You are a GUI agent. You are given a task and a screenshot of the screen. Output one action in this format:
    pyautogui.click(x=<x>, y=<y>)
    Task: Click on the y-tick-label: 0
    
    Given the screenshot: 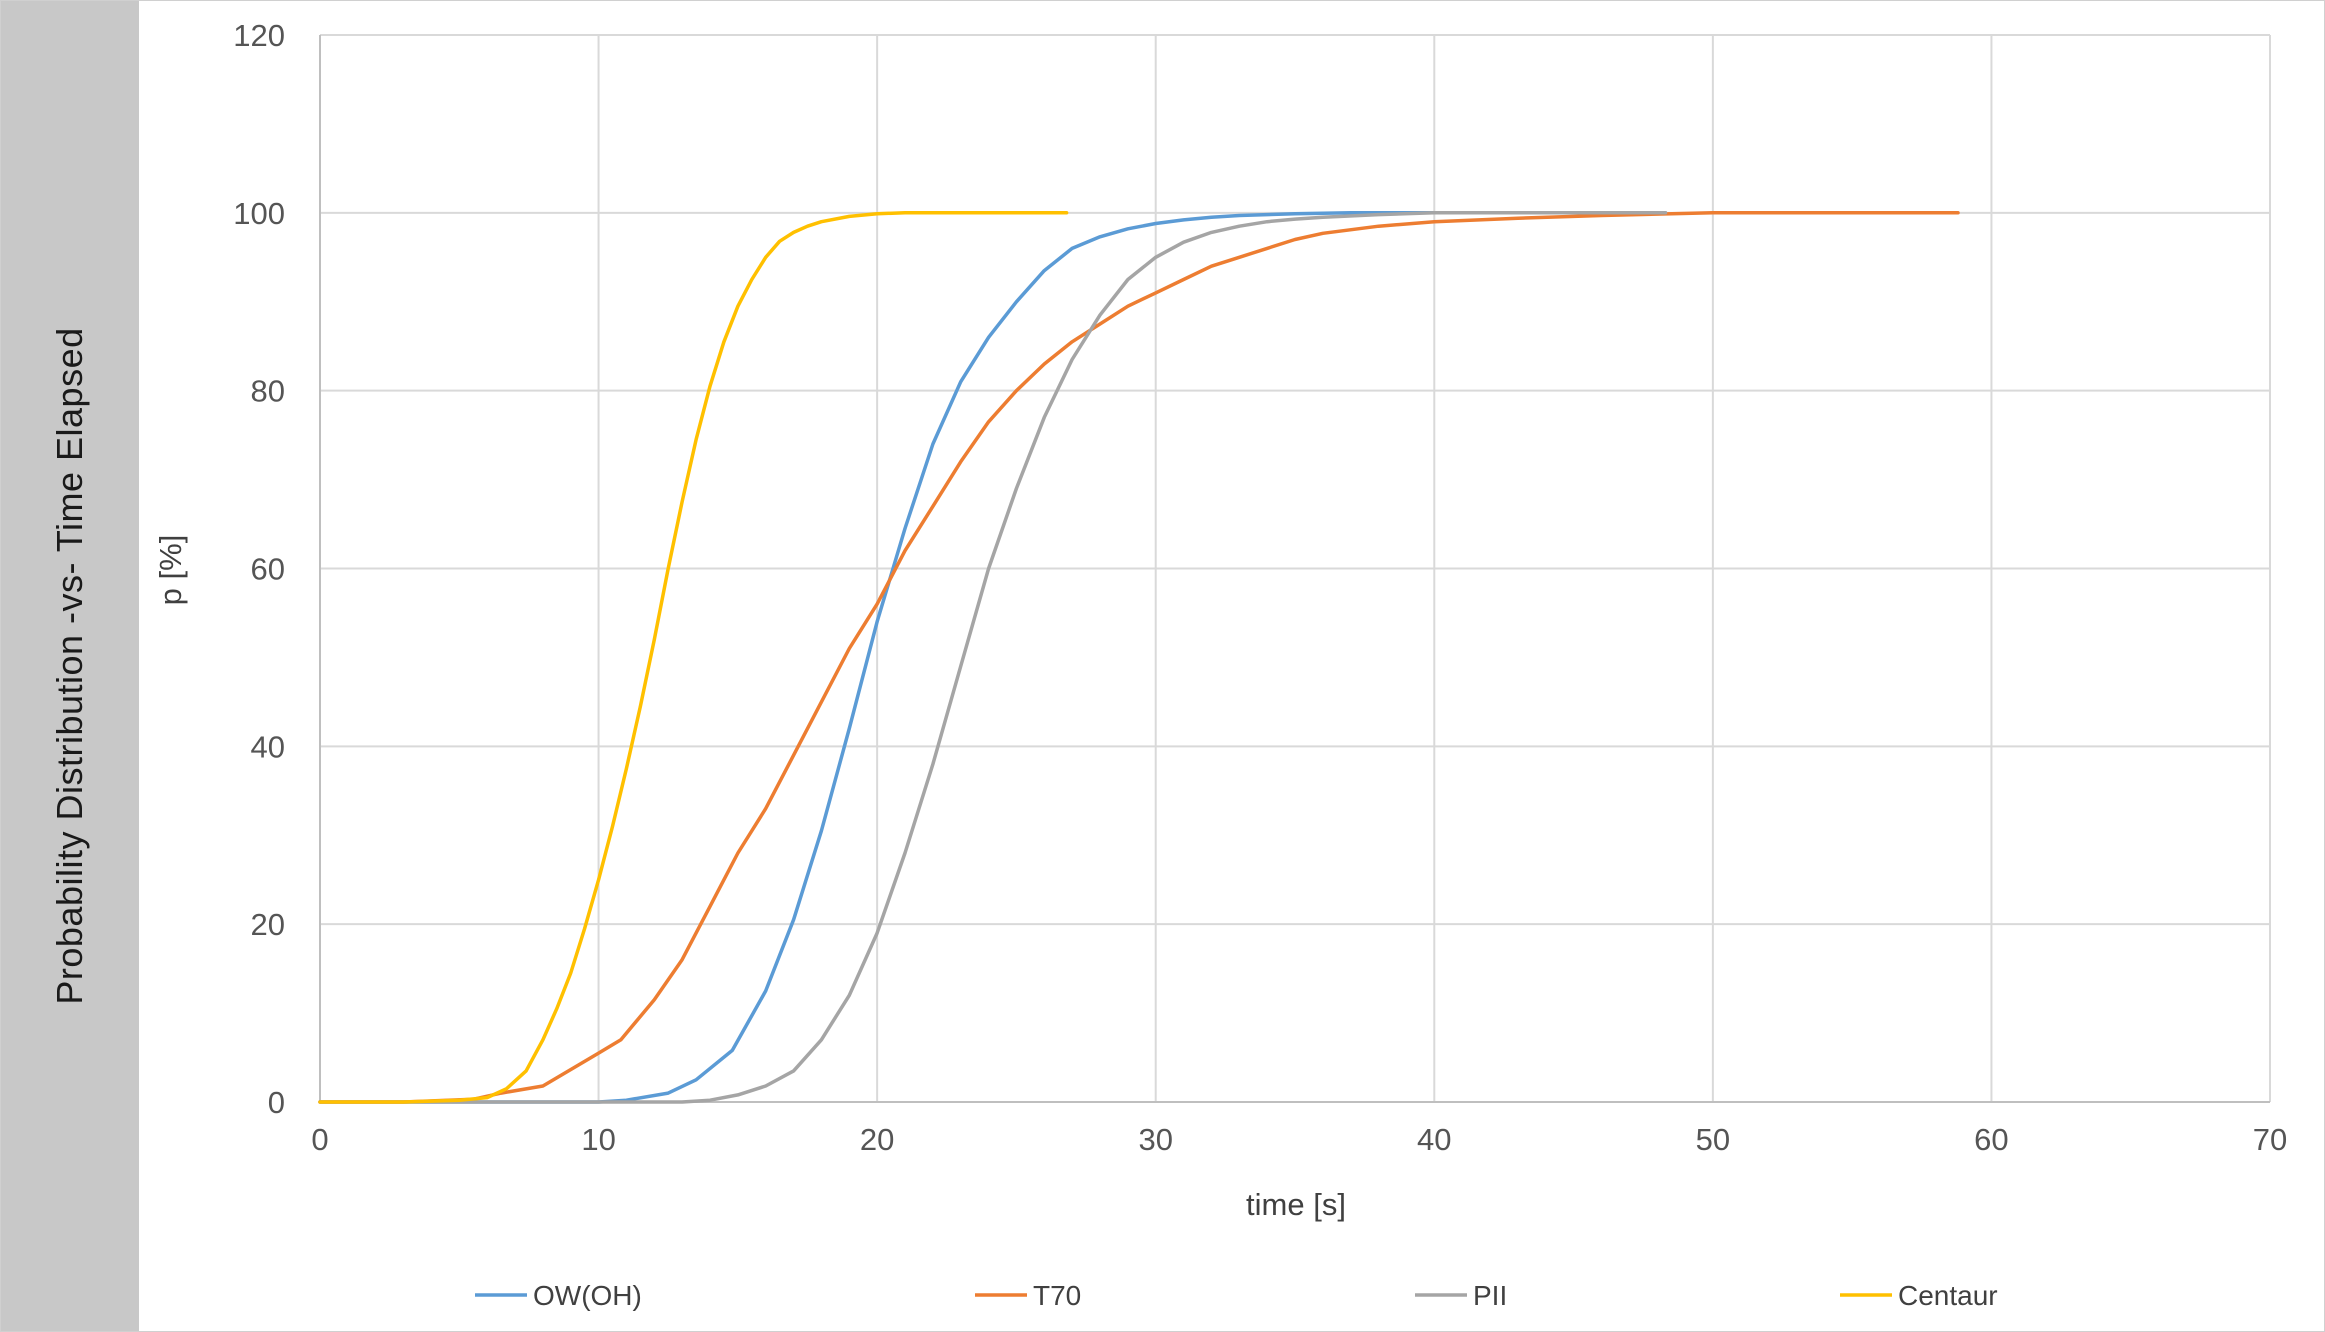 What is the action you would take?
    pyautogui.click(x=276, y=1102)
    